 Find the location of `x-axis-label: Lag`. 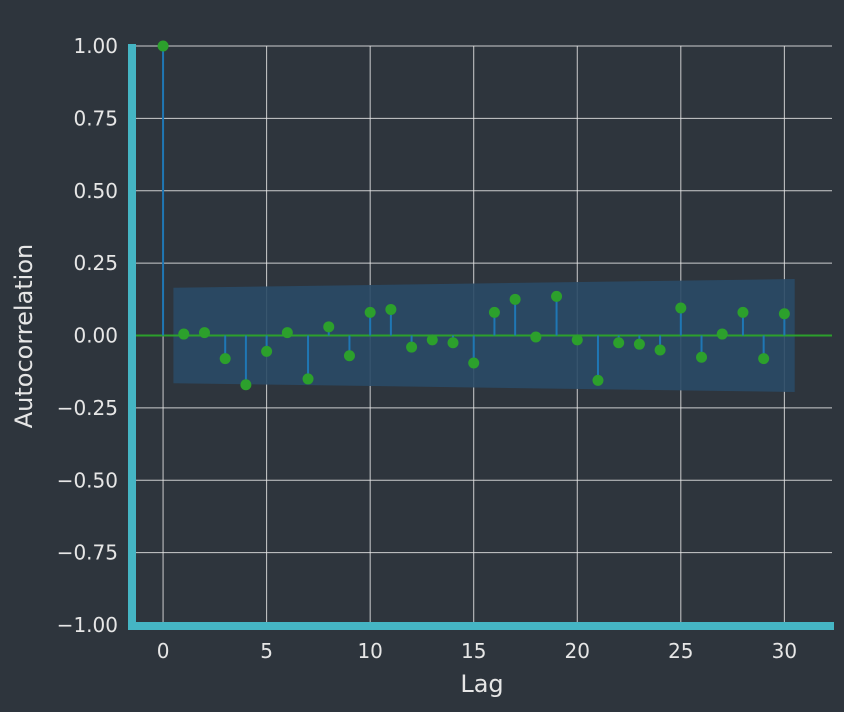

x-axis-label: Lag is located at coordinates (481, 684).